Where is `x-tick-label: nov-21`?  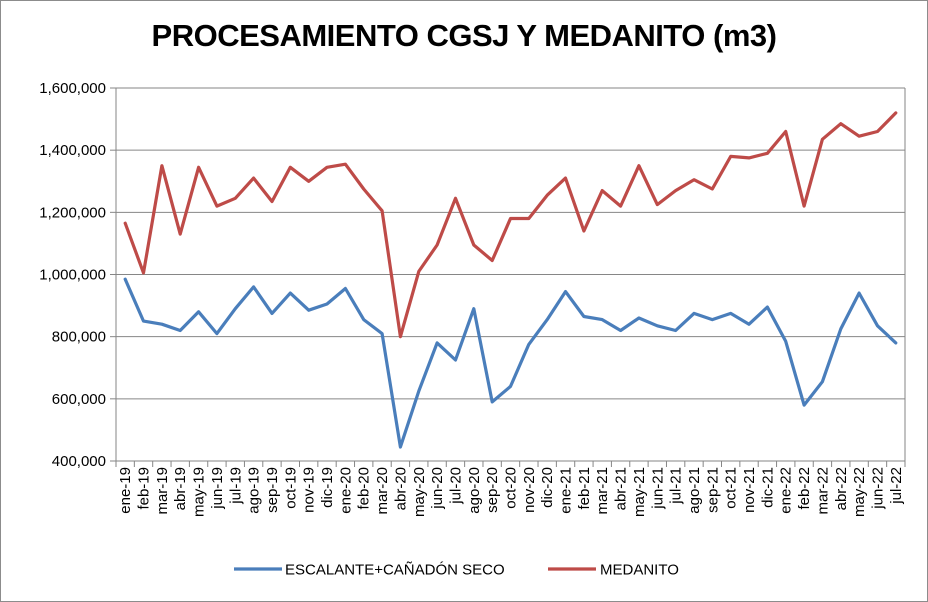
x-tick-label: nov-21 is located at coordinates (749, 490).